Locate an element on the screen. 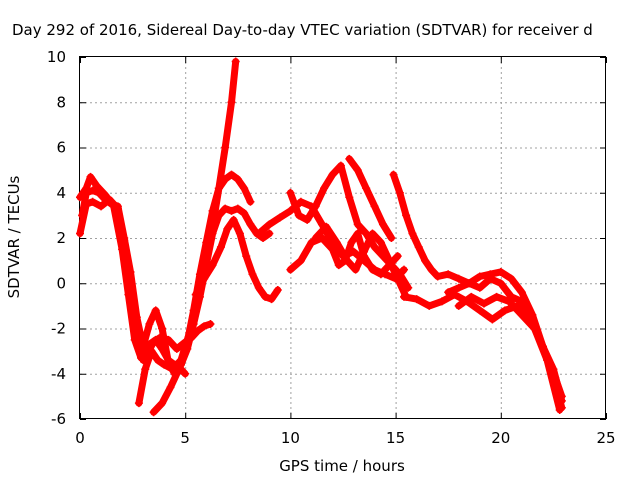 The height and width of the screenshot is (480, 640). y-tick-label: 2 is located at coordinates (61, 238).